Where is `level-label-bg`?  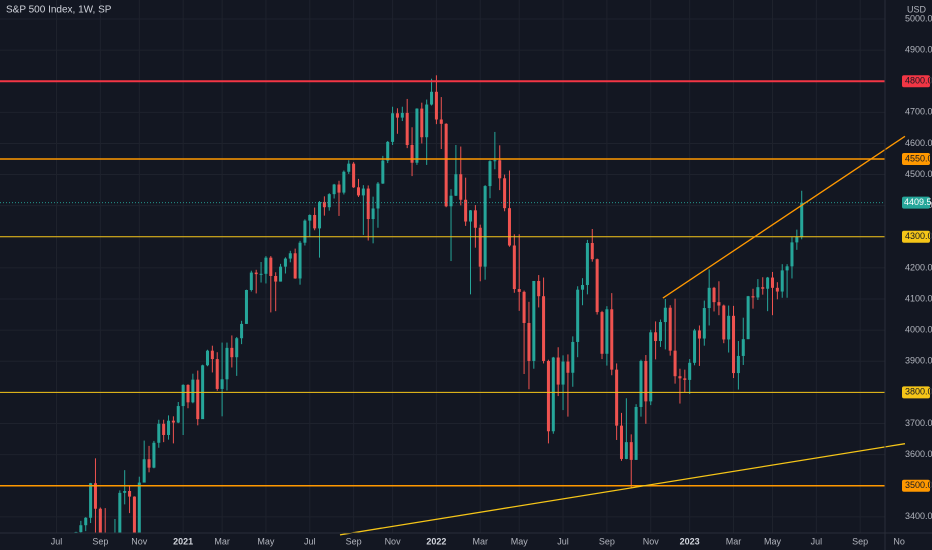
level-label-bg is located at coordinates (916, 485).